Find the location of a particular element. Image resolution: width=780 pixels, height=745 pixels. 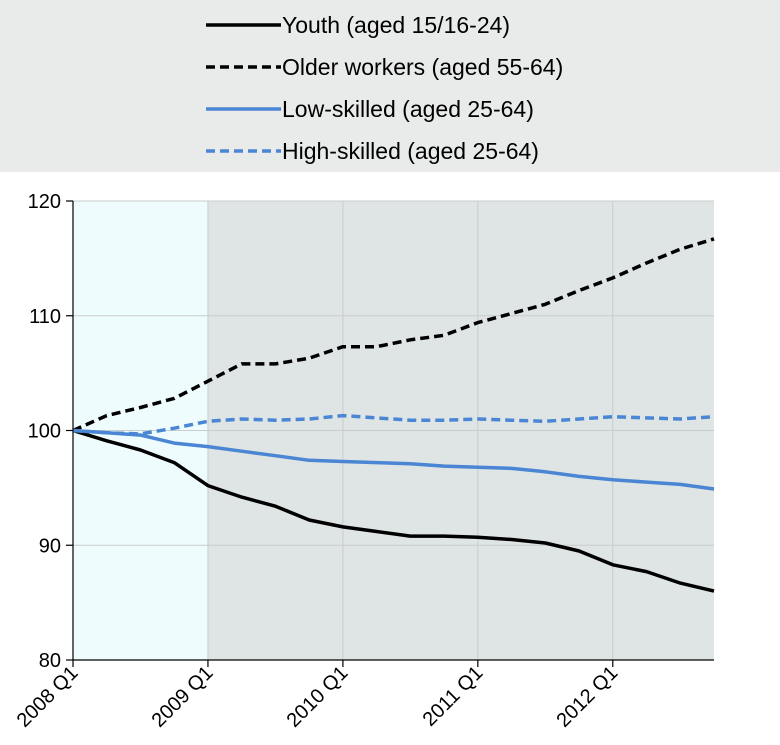

x-tick-labels: 2008 Q1 2009 Q1 2010 Q1 2011 Q1 2012 Q1 is located at coordinates (318, 697).